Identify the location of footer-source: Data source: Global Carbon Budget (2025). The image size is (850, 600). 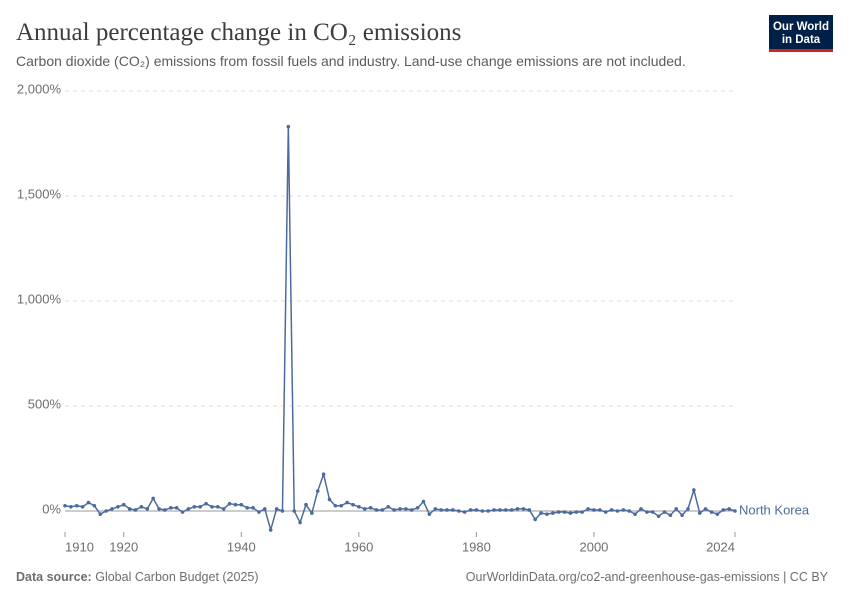
(137, 577).